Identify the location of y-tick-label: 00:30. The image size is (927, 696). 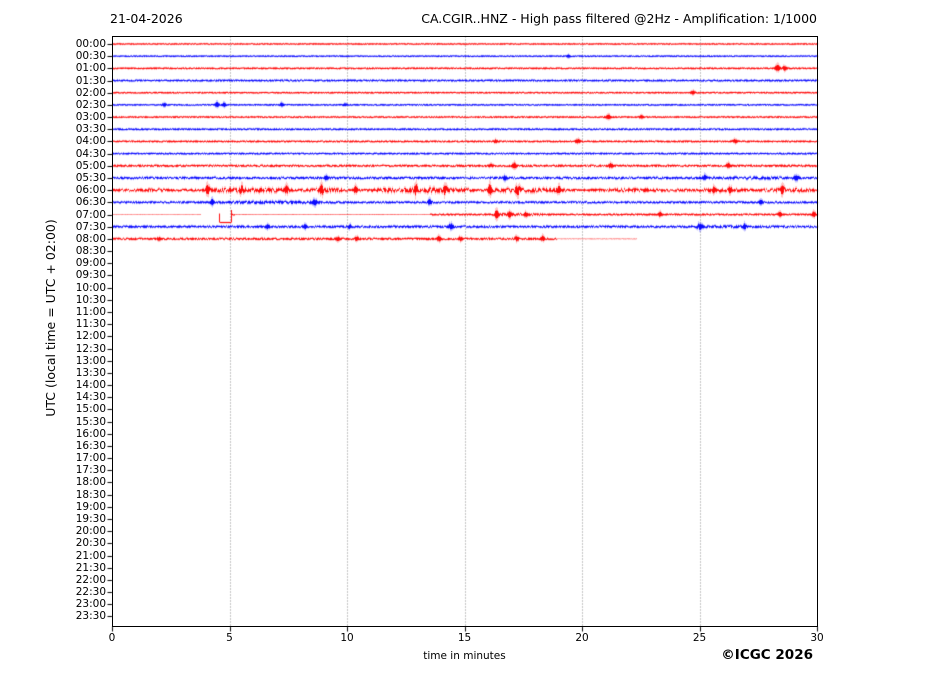
(90, 56).